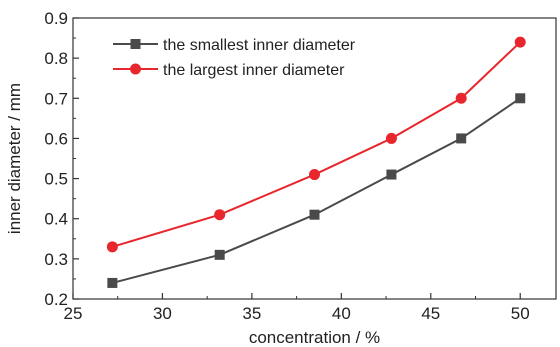  I want to click on legend-label: the smallest inner diameter, so click(259, 45).